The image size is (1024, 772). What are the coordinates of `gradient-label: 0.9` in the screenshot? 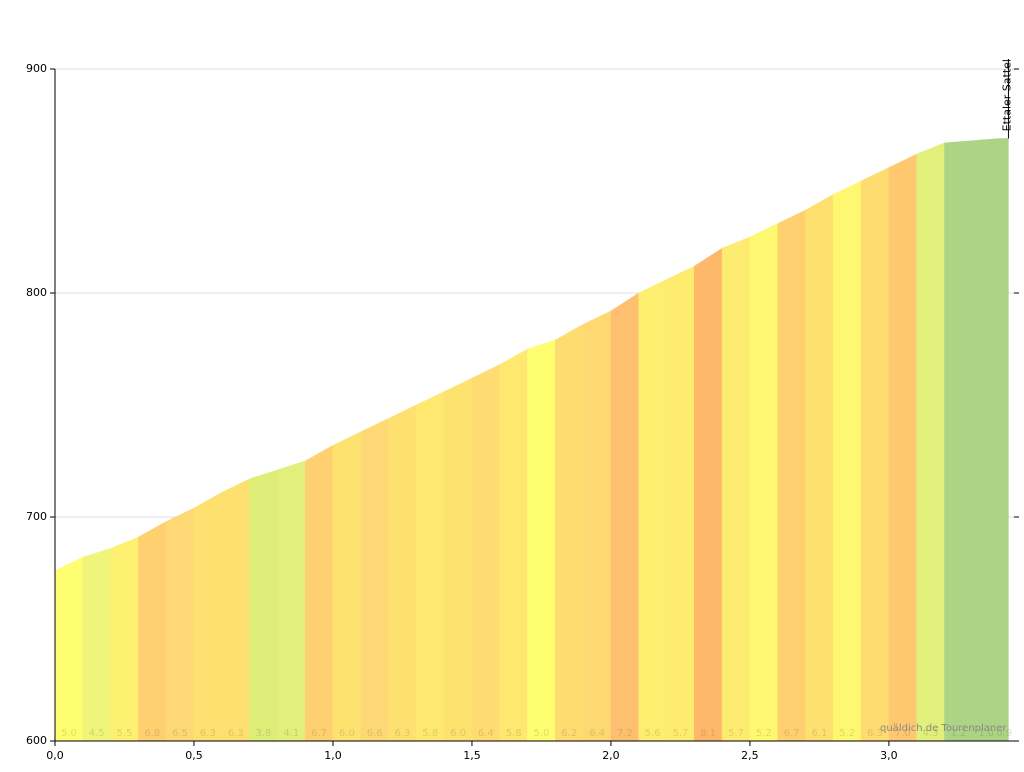 It's located at (1004, 733).